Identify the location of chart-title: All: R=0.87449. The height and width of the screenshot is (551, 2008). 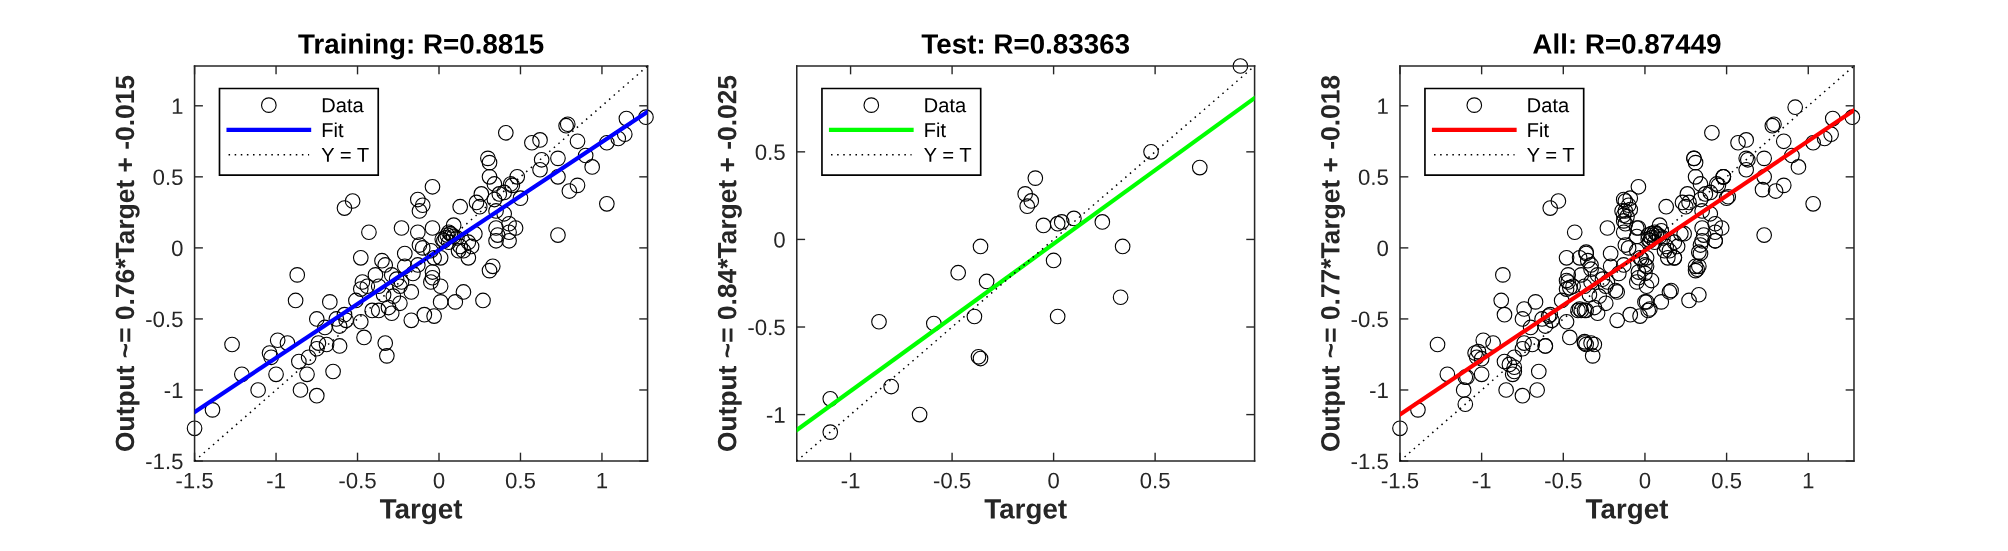
(1627, 43).